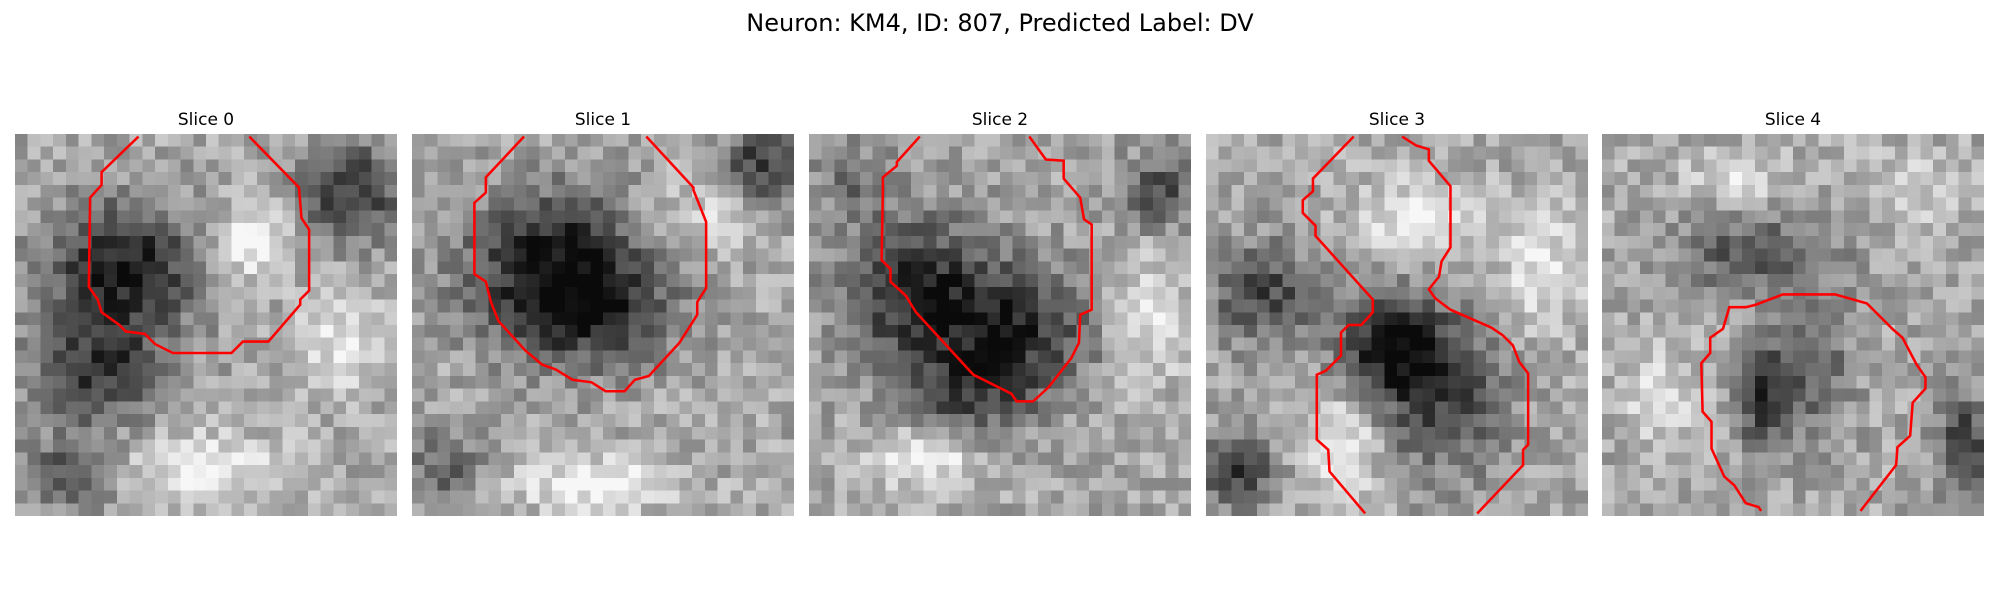  Describe the element at coordinates (1000, 120) in the screenshot. I see `slice-title-2: Slice 2` at that location.